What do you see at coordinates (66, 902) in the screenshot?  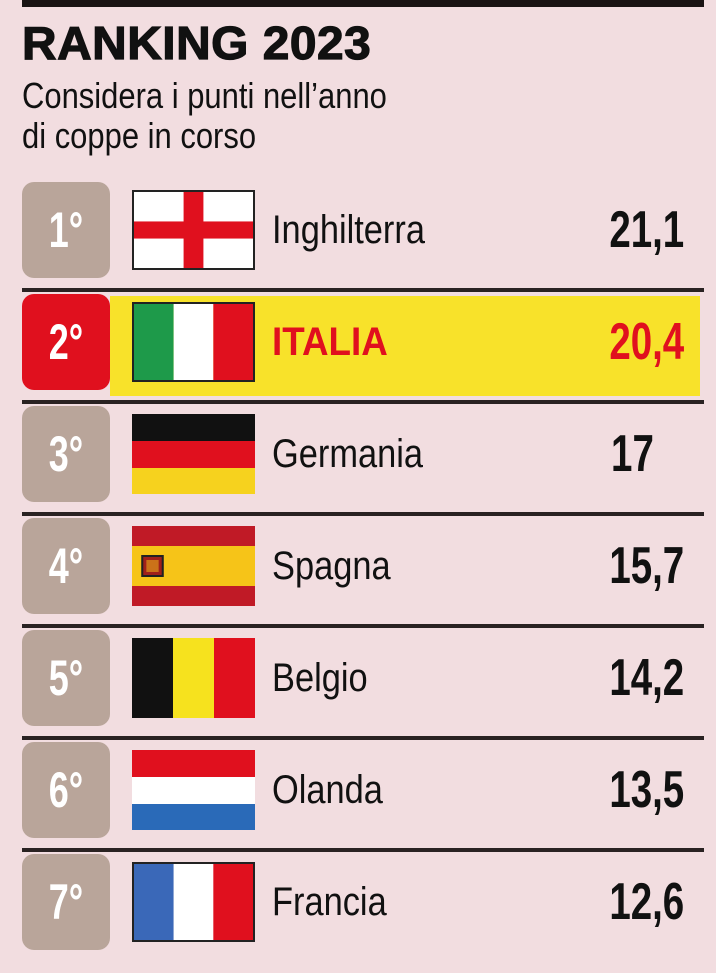 I see `rank-badge: 7°` at bounding box center [66, 902].